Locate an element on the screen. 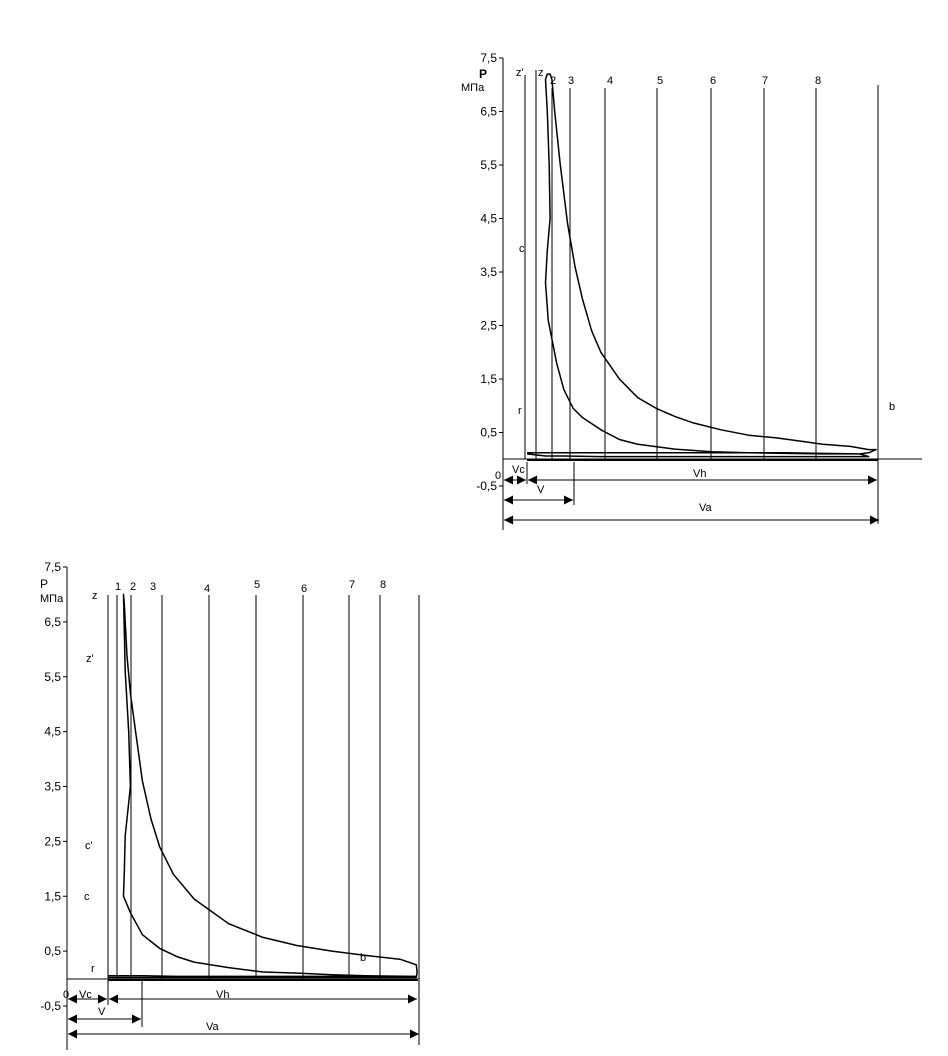  point-label: c' is located at coordinates (89, 846).